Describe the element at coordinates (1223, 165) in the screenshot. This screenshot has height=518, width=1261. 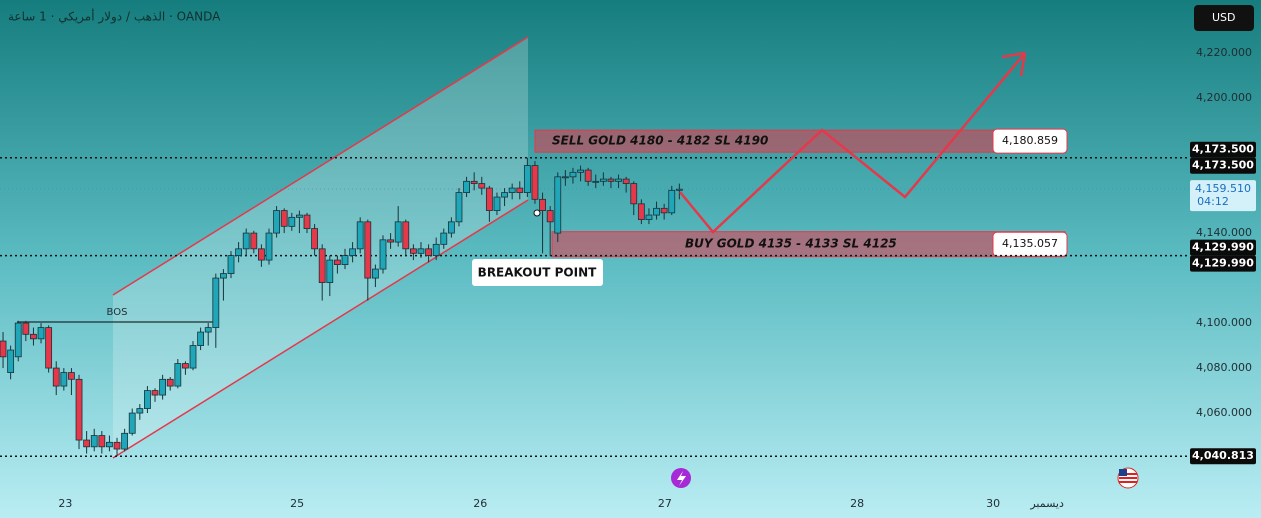
I see `level-label: 4,173.500` at that location.